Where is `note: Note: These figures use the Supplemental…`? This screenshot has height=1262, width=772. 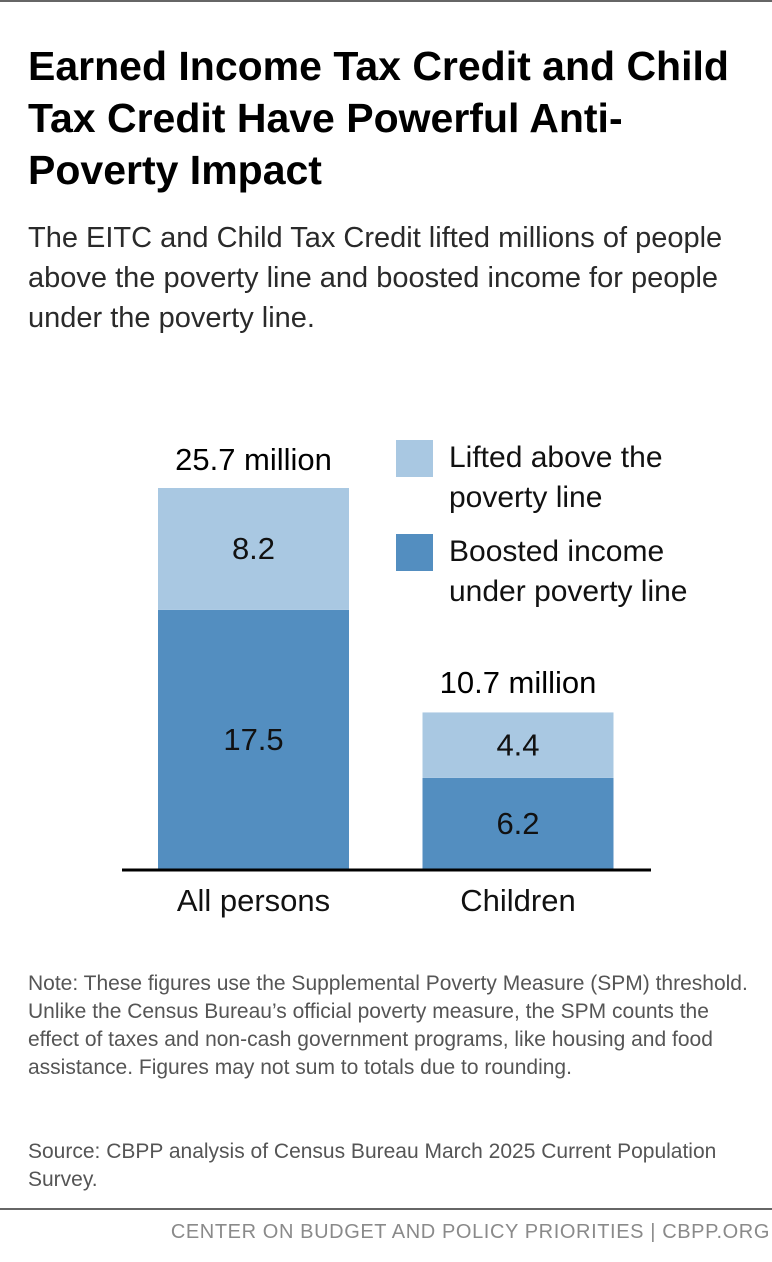
note: Note: These figures use the Supplemental… is located at coordinates (388, 1025).